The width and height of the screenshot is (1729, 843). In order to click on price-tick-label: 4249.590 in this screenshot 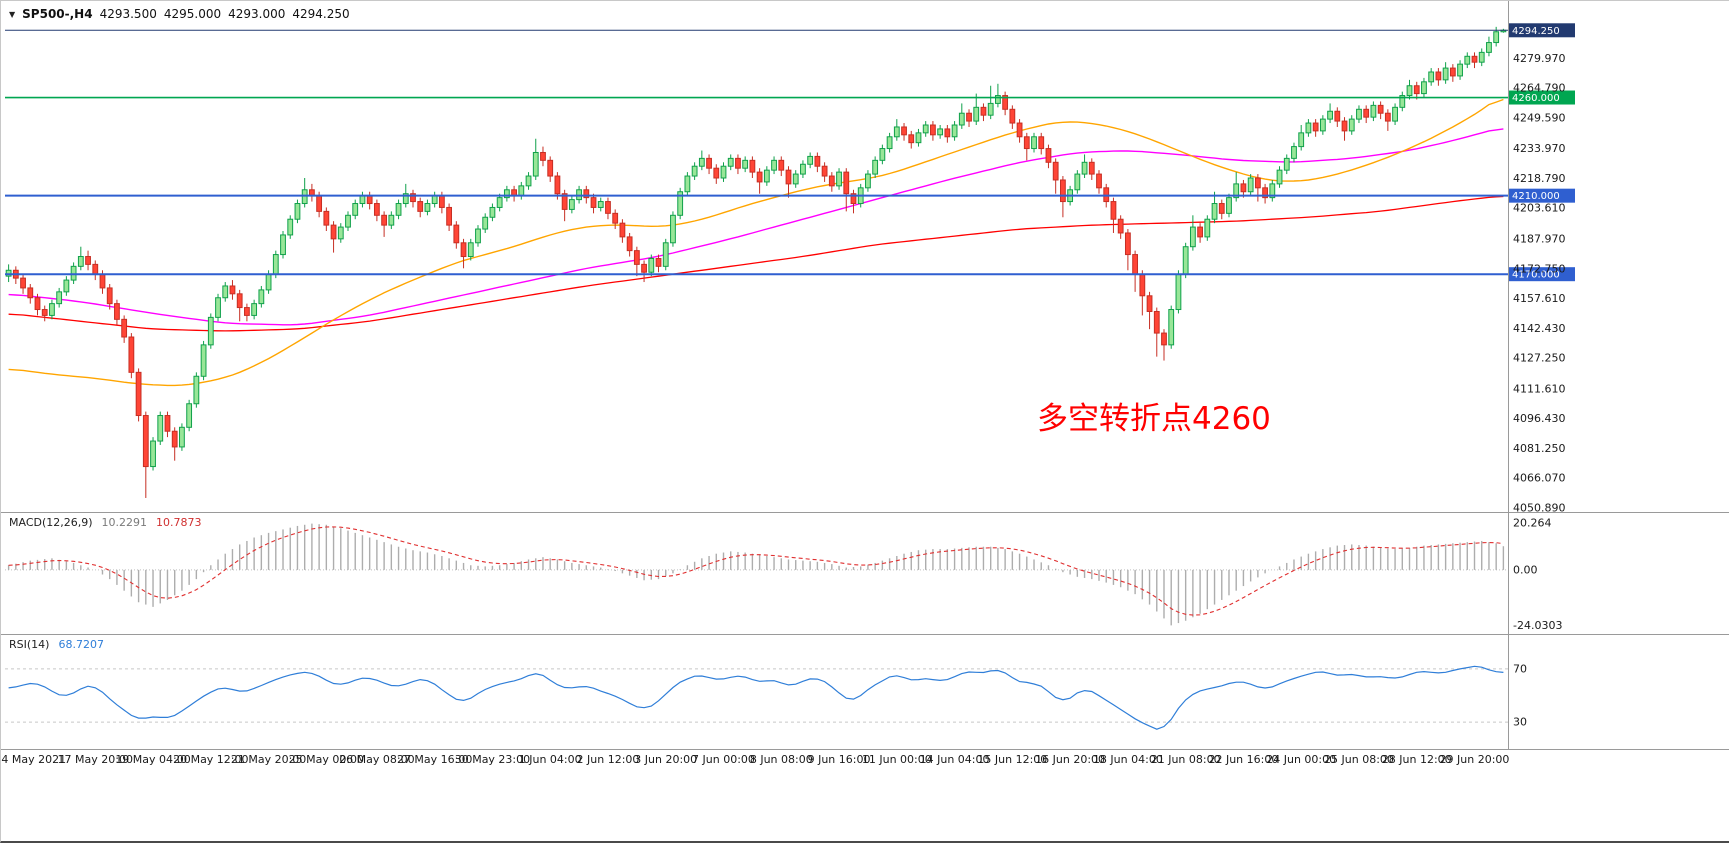, I will do `click(1539, 117)`.